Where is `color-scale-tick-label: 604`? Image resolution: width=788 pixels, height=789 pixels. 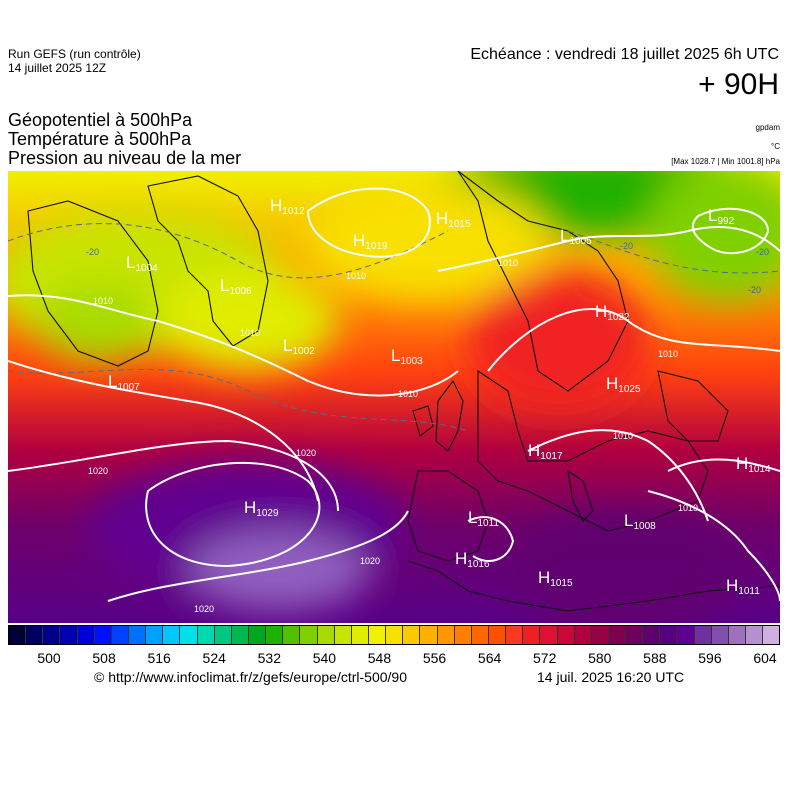 color-scale-tick-label: 604 is located at coordinates (765, 658).